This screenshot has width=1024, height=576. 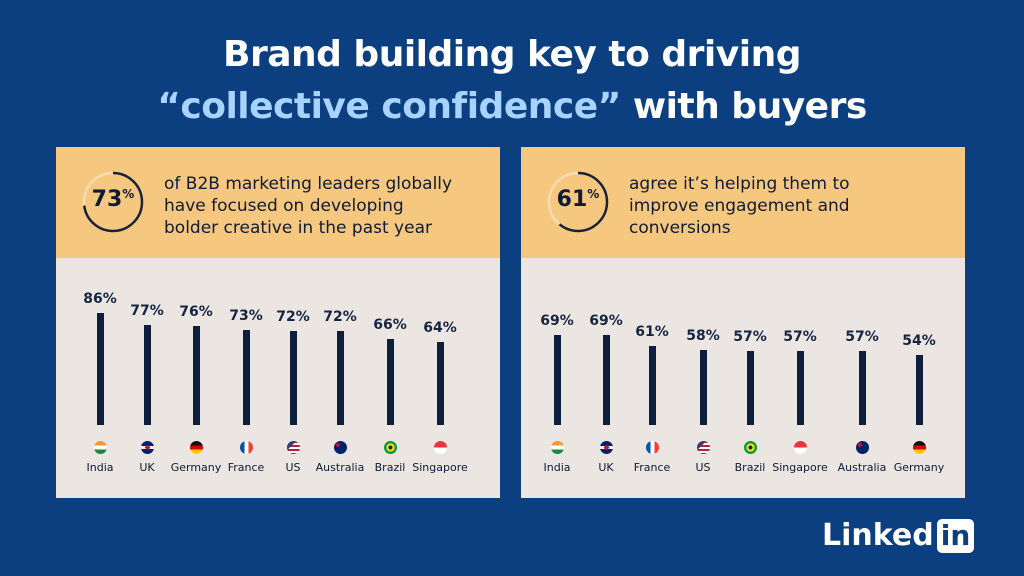 I want to click on description-line: improve engagement and, so click(x=739, y=206).